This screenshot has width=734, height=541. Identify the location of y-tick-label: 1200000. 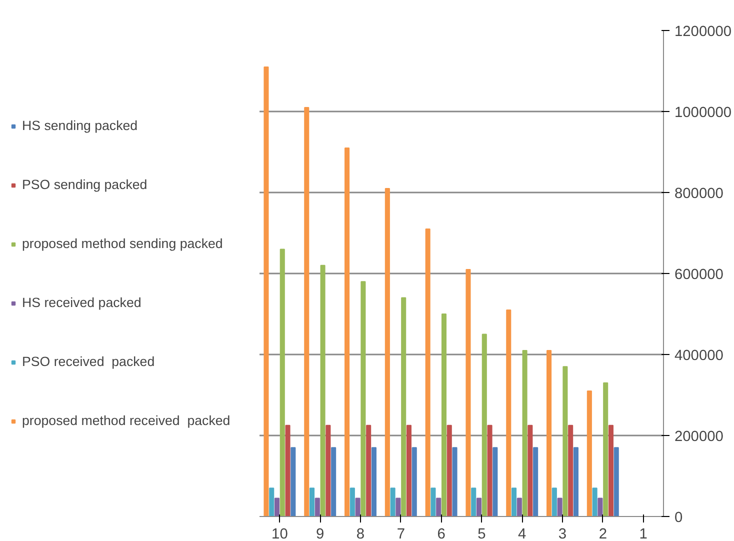
(703, 32).